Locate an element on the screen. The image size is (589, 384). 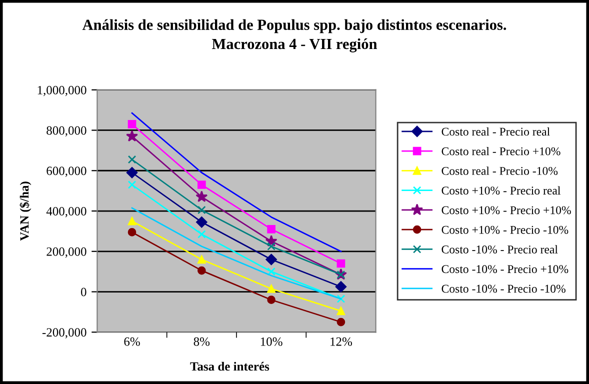
x-tick-label: 10% is located at coordinates (271, 341).